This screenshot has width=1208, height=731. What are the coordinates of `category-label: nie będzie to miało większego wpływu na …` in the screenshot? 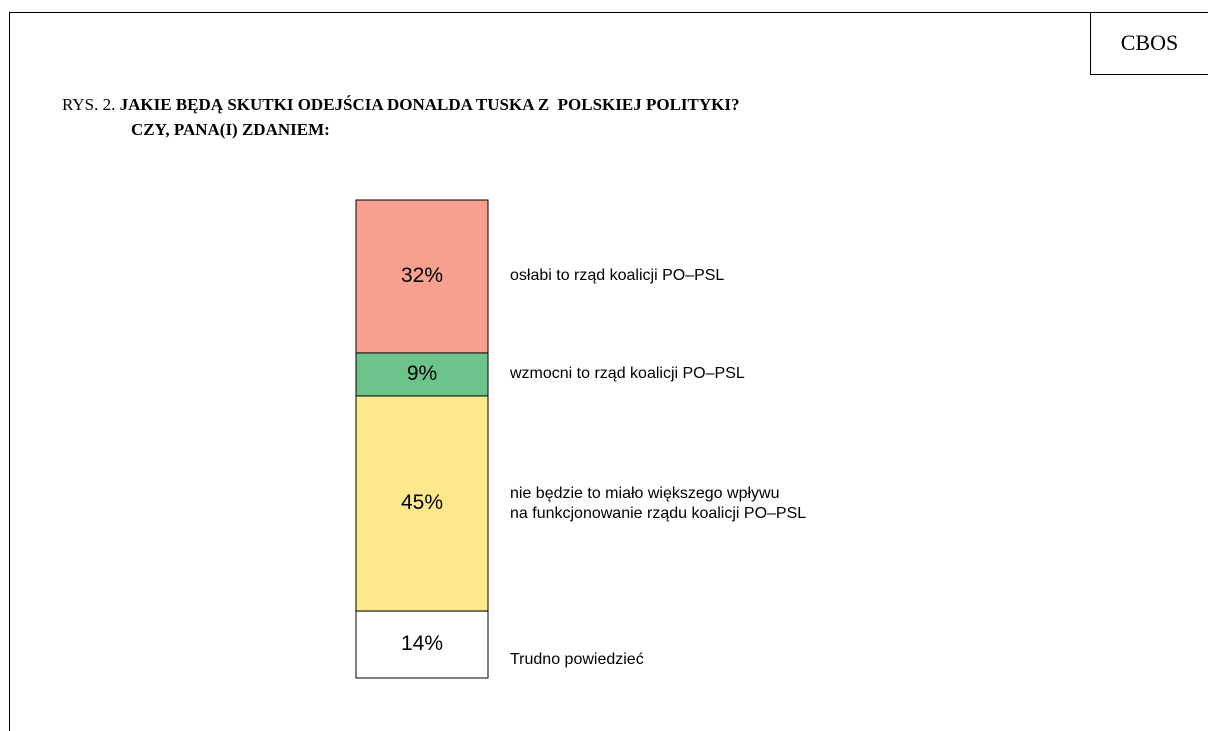 It's located at (658, 503).